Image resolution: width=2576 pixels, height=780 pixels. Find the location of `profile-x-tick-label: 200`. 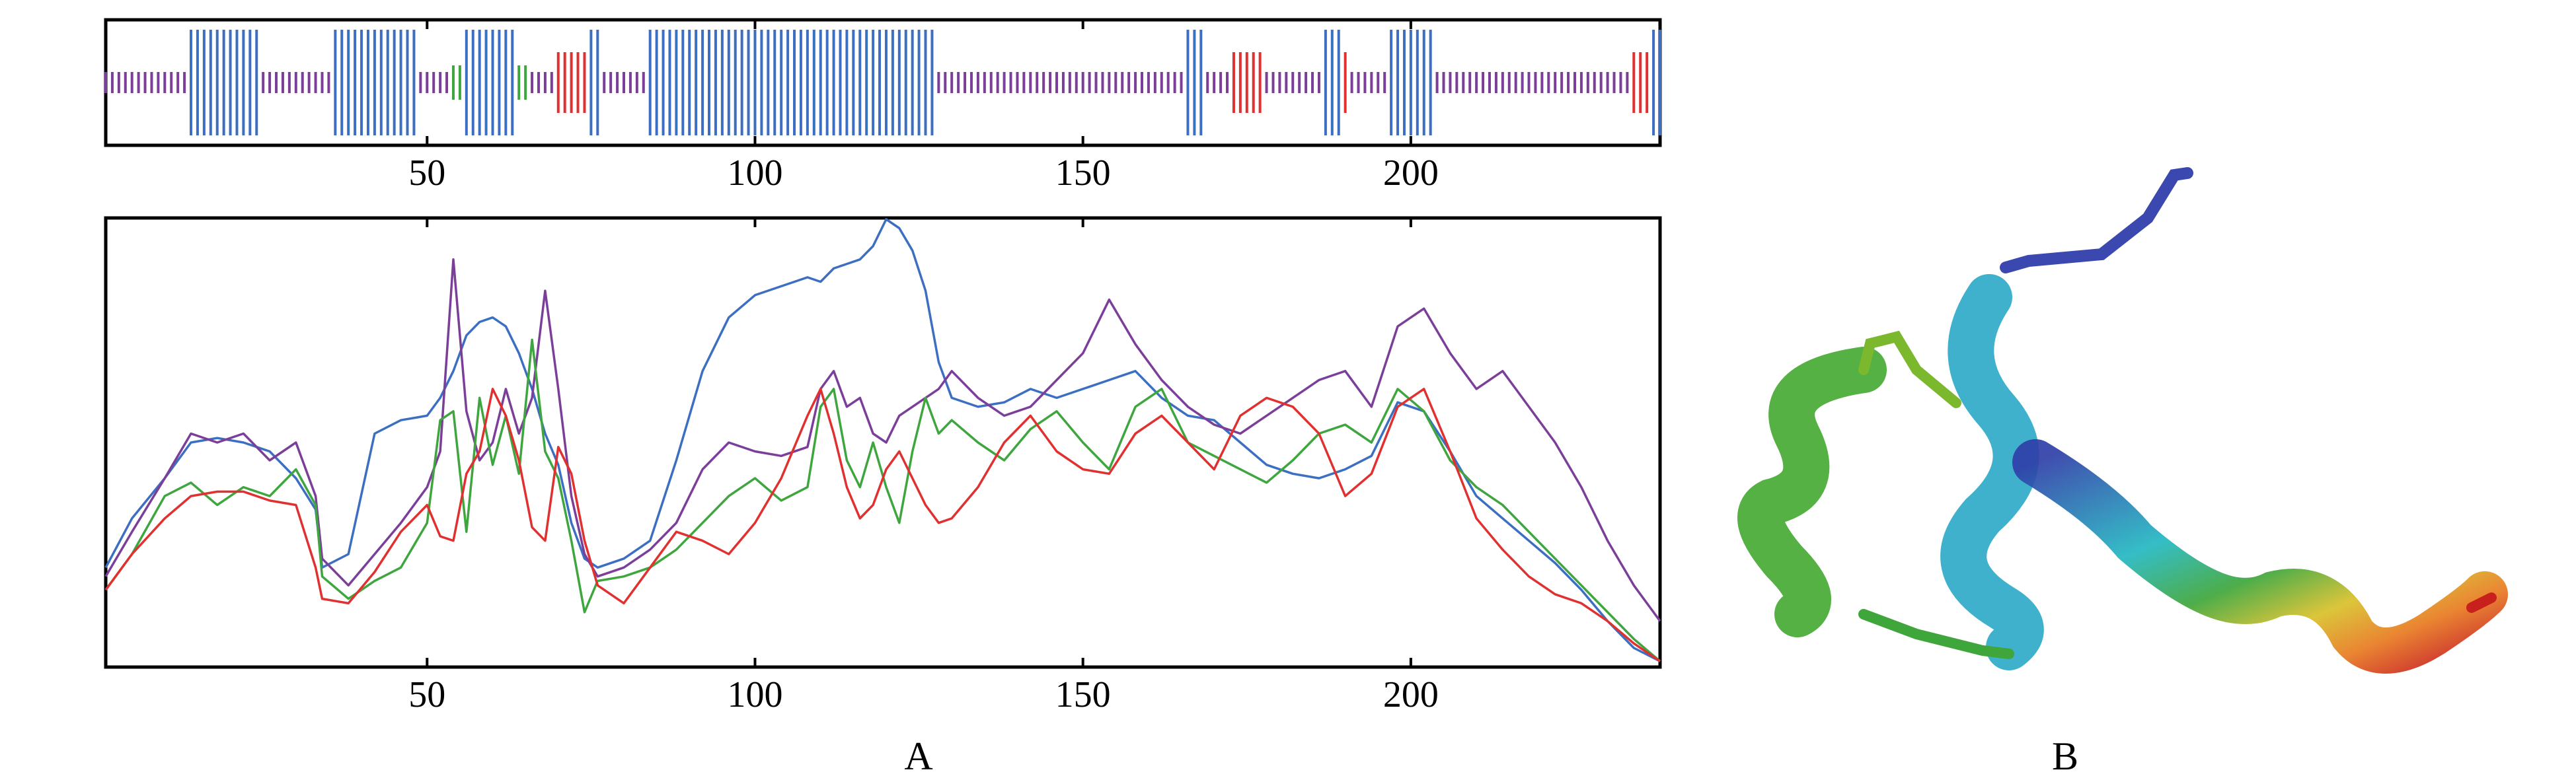

profile-x-tick-label: 200 is located at coordinates (1411, 695).